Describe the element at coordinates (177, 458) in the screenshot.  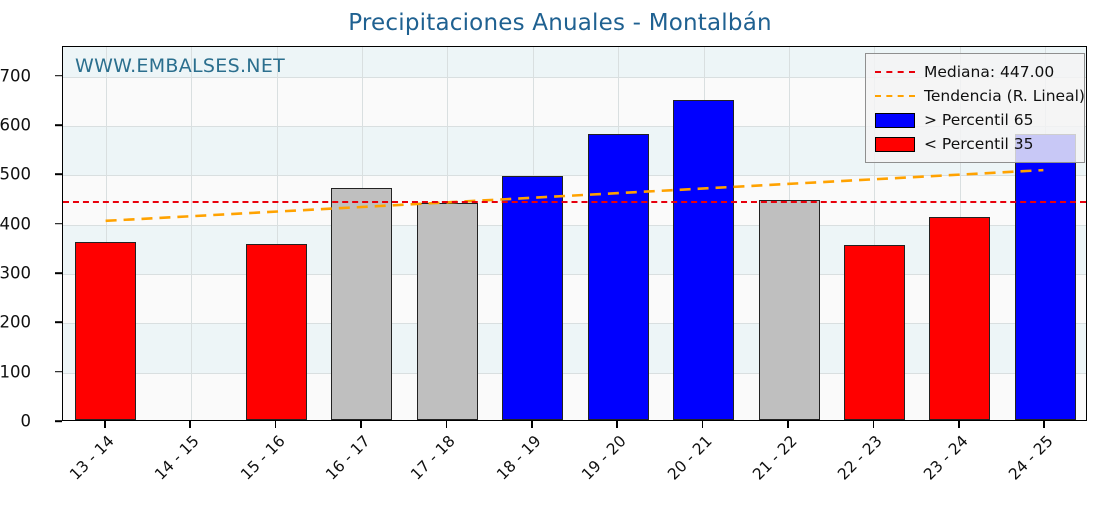
I see `x-axis-tick-label: 14 - 15` at that location.